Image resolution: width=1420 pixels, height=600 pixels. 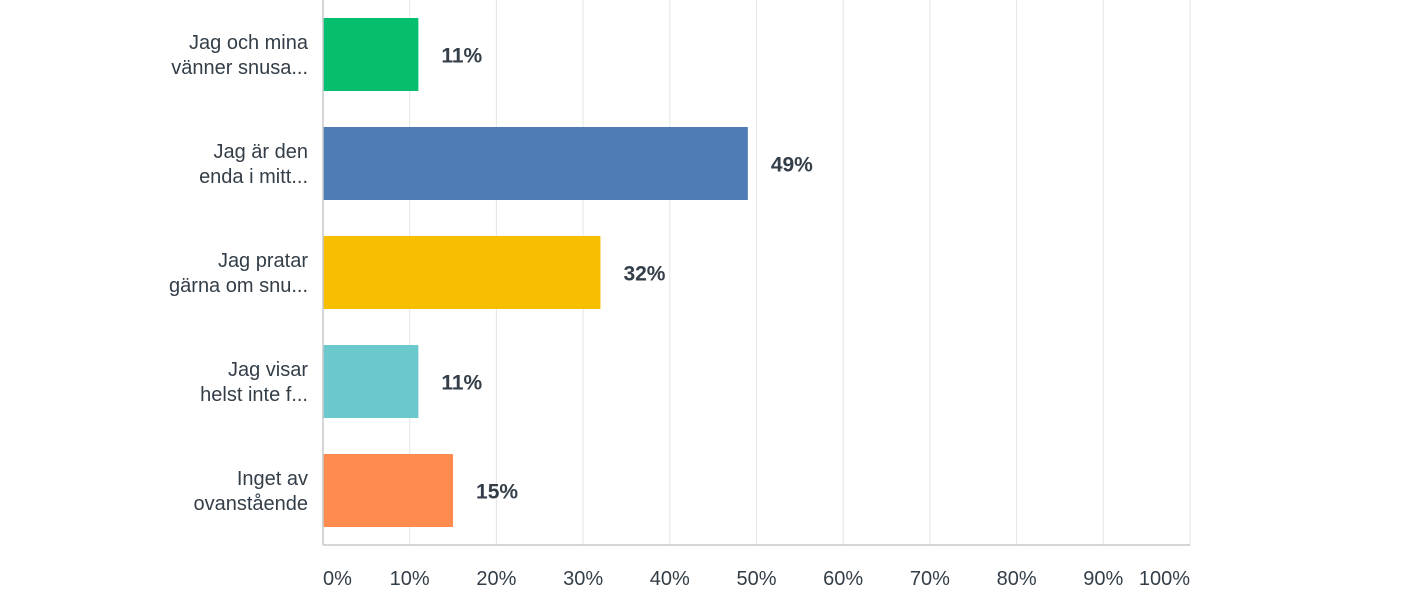 I want to click on x-tick-labels: 0% 10% 20% 30% 40% 50% 60% 70% 80% 90% 100%, so click(x=756, y=579).